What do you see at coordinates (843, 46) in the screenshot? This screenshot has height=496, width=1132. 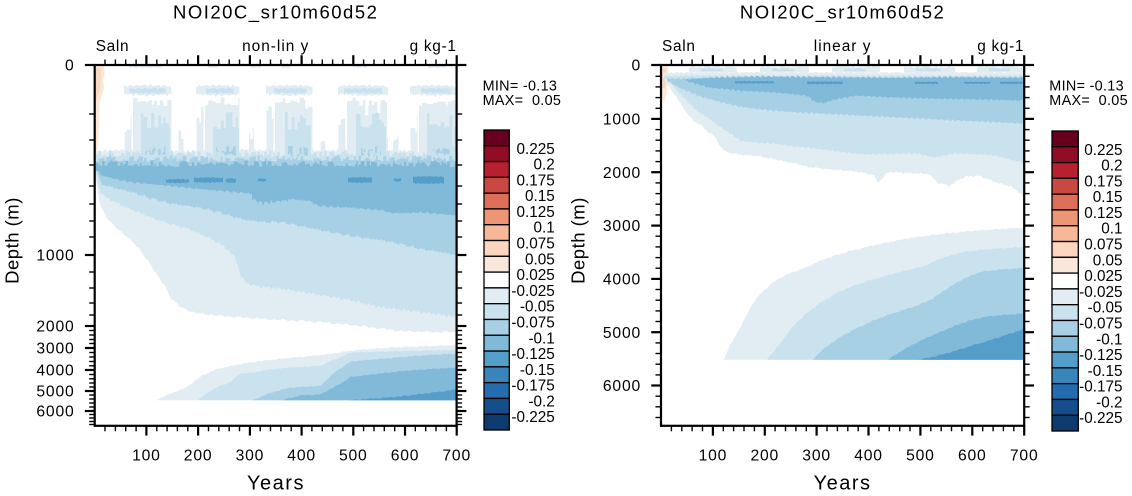 I see `svg-text: linear y` at bounding box center [843, 46].